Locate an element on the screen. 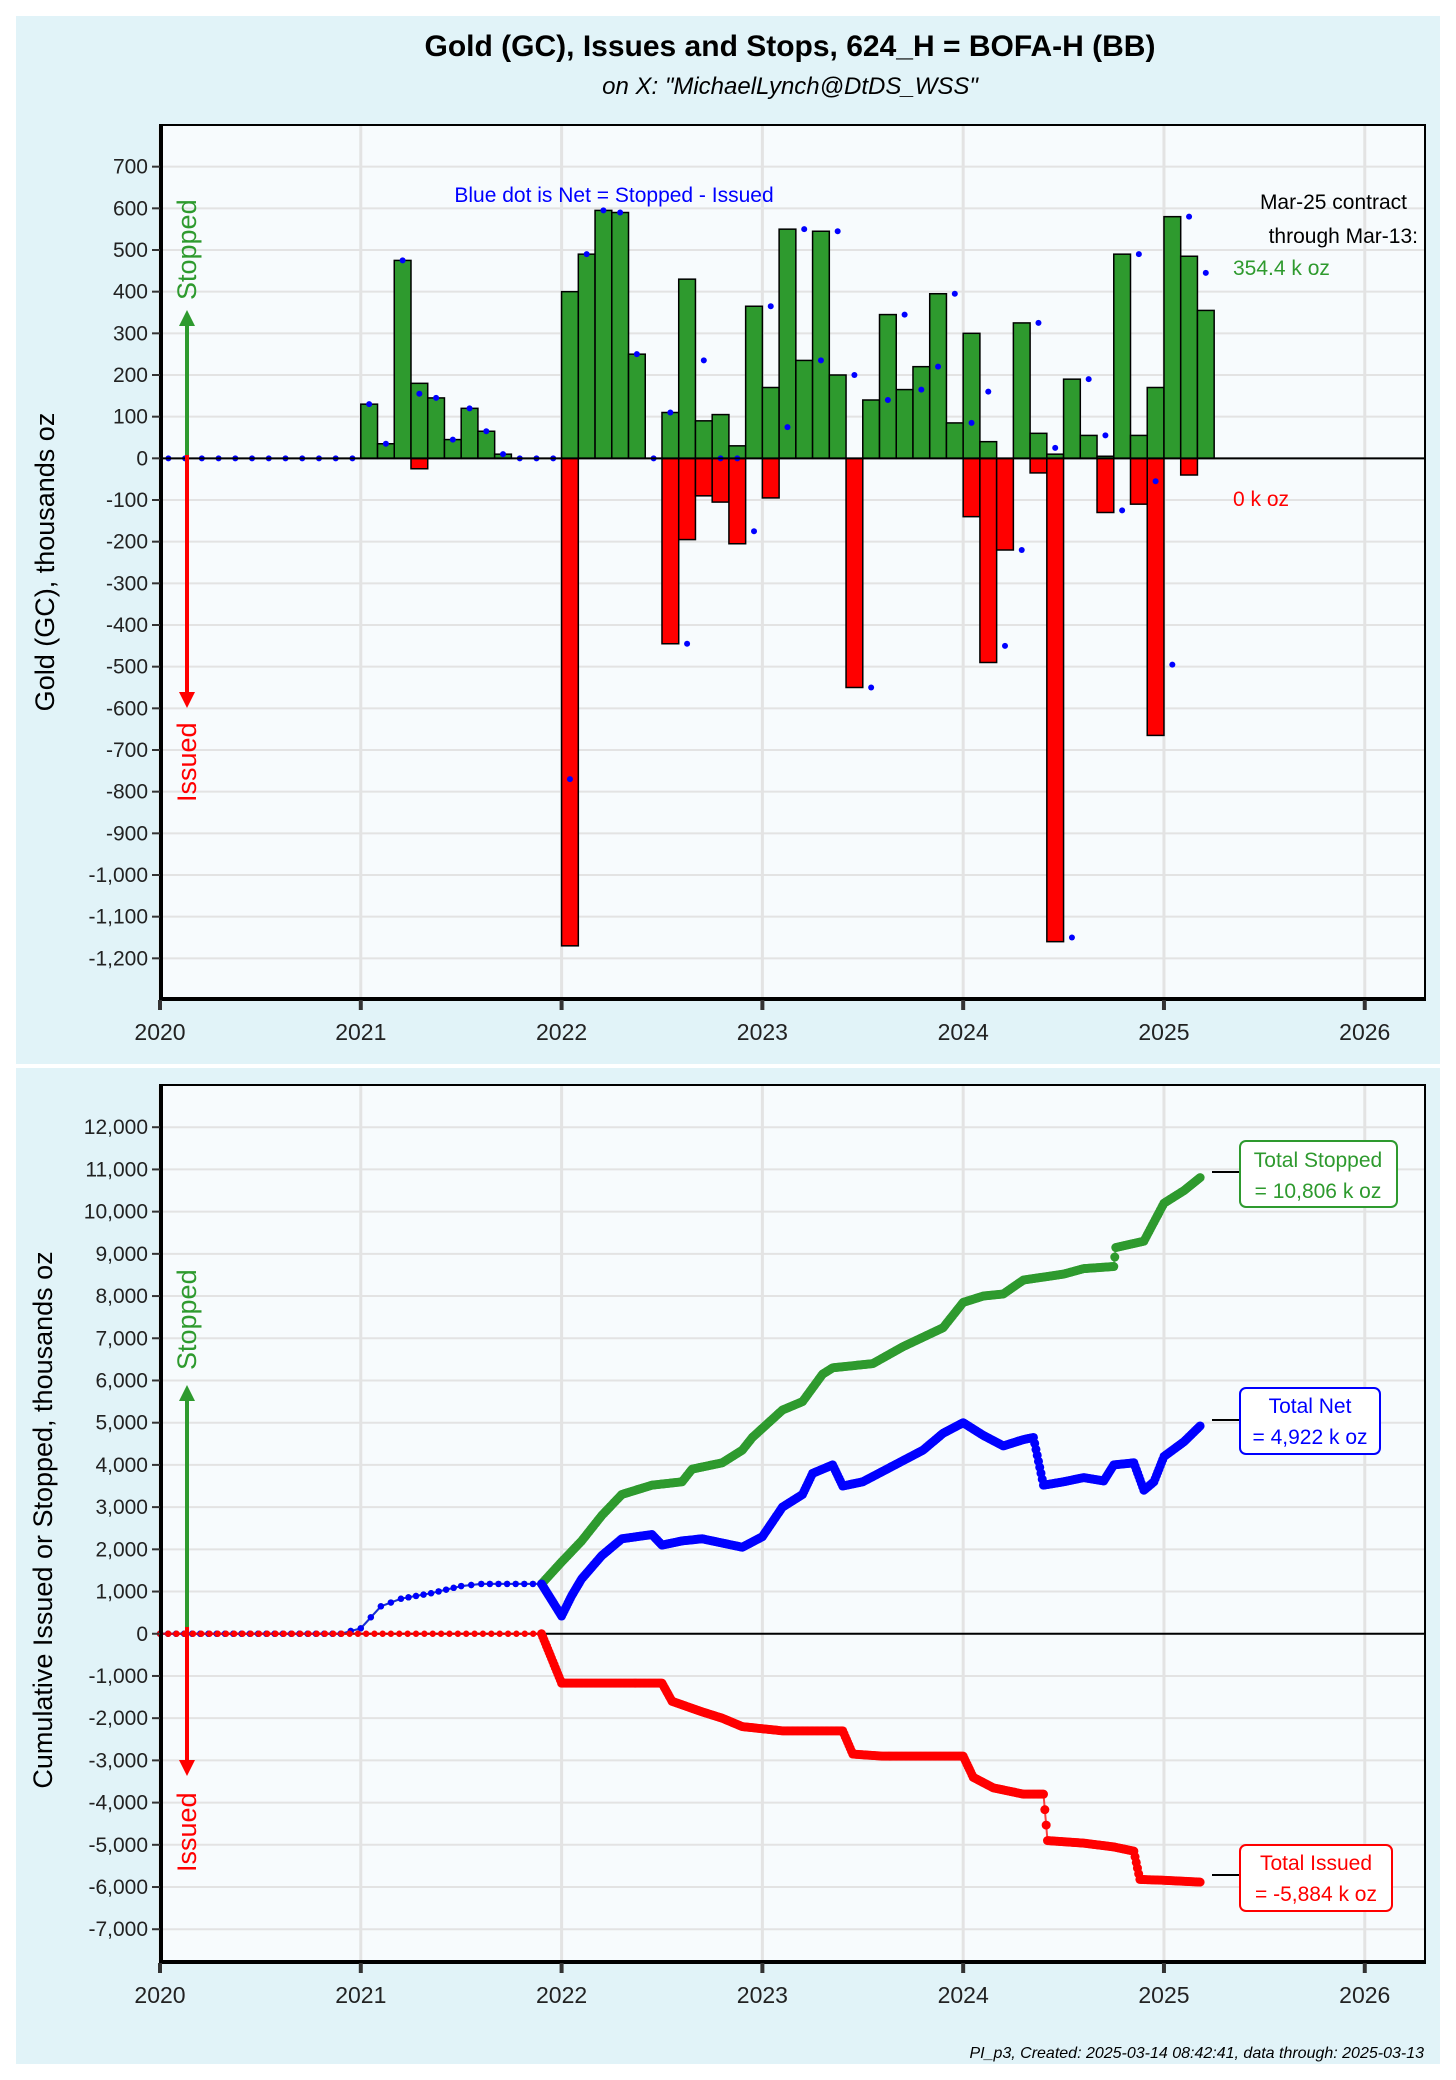  y-tick-label: -300 is located at coordinates (127, 583).